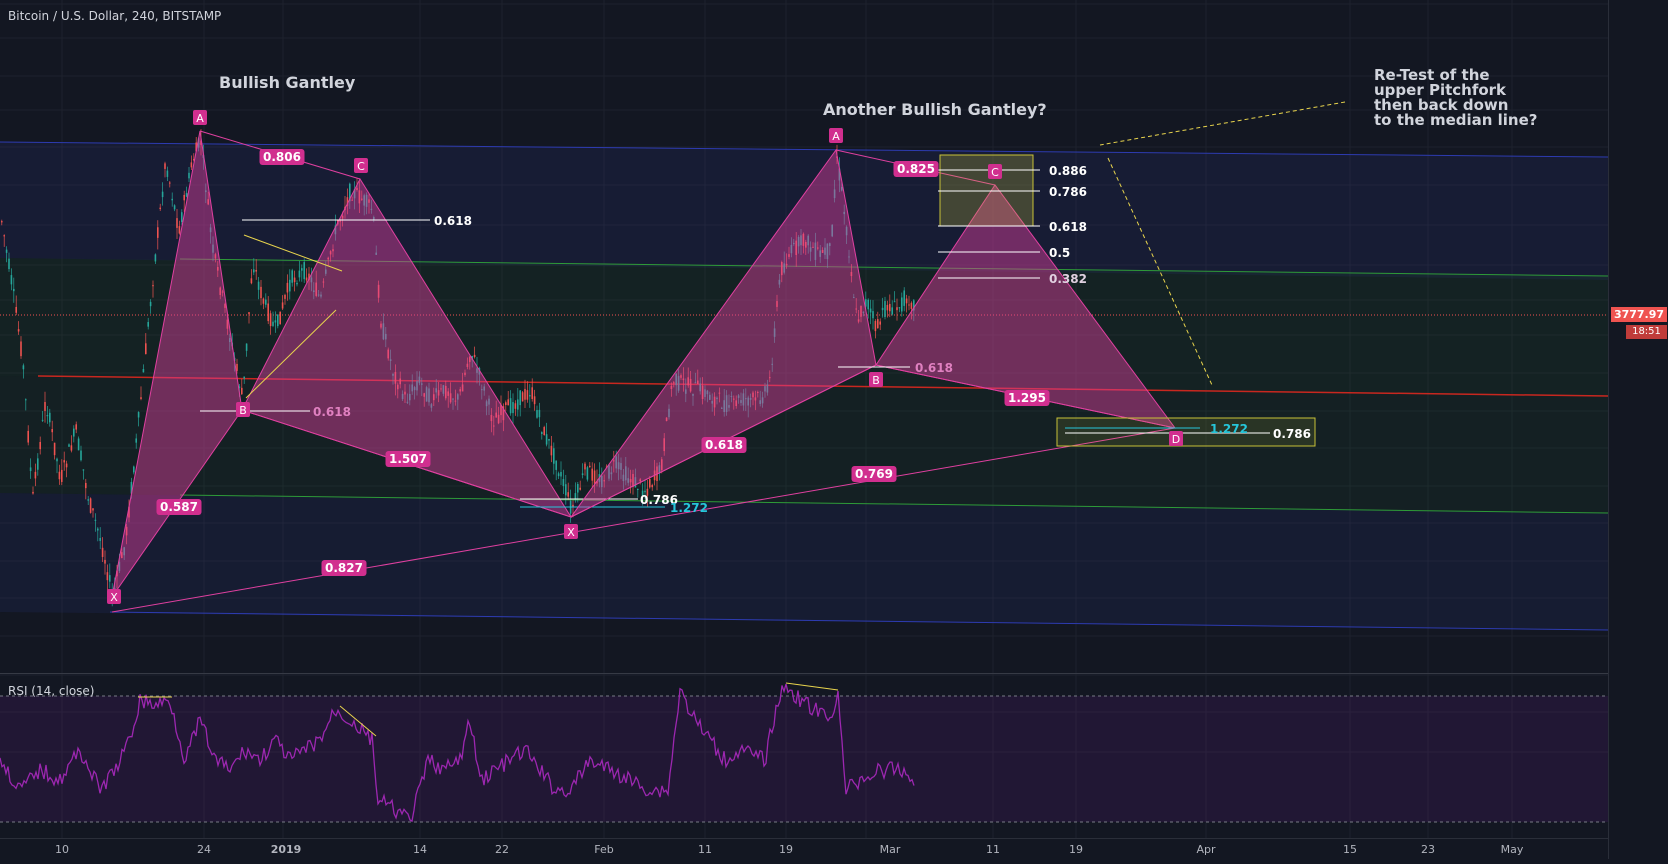  What do you see at coordinates (420, 849) in the screenshot?
I see `time-axis-label: 14` at bounding box center [420, 849].